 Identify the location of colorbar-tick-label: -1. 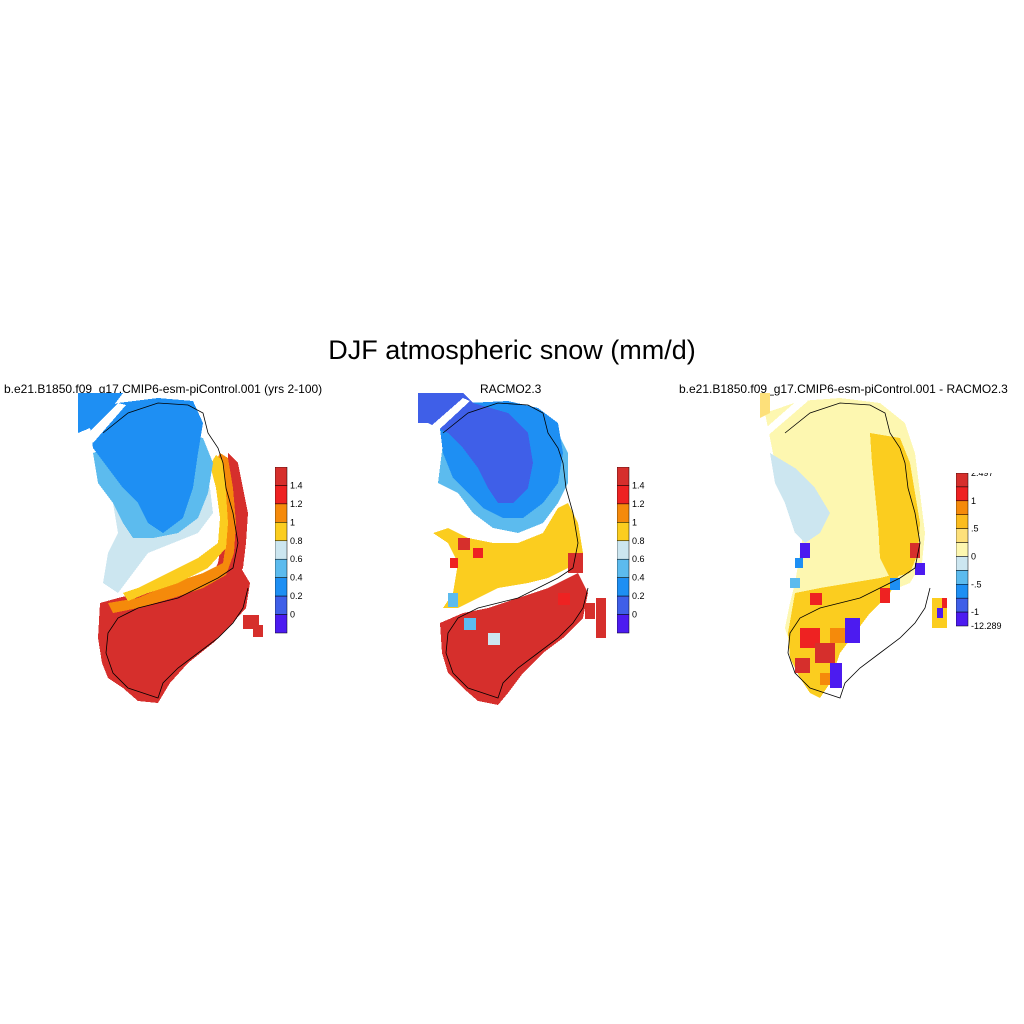
(975, 612).